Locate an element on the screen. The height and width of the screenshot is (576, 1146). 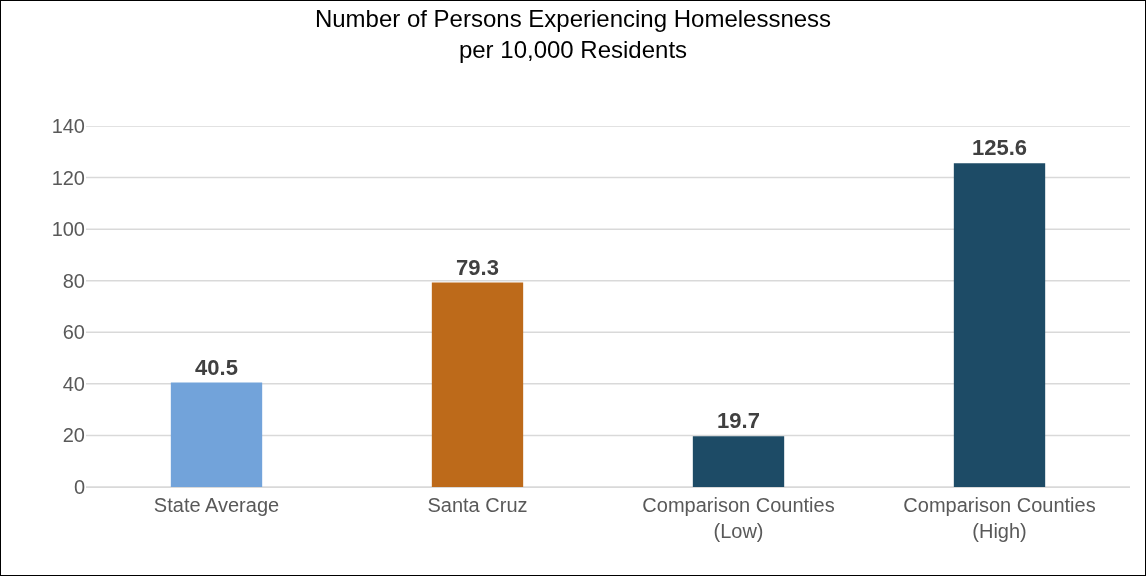
y-tick-label: 0 is located at coordinates (79, 487).